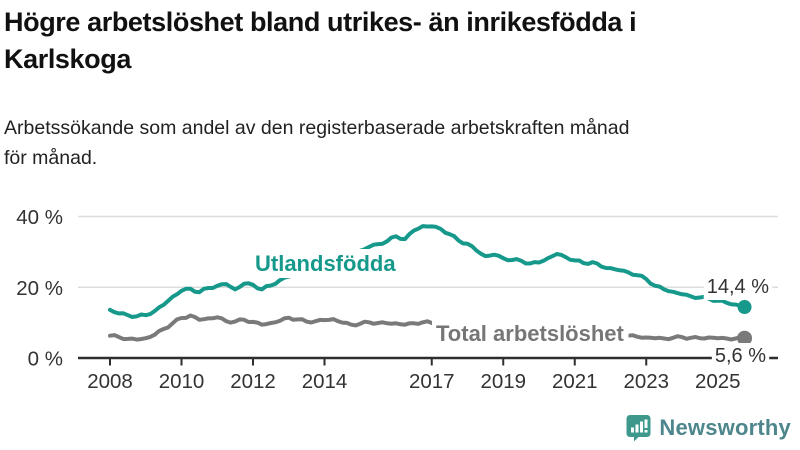 The image size is (800, 450). I want to click on series-label-total-bg, so click(530, 333).